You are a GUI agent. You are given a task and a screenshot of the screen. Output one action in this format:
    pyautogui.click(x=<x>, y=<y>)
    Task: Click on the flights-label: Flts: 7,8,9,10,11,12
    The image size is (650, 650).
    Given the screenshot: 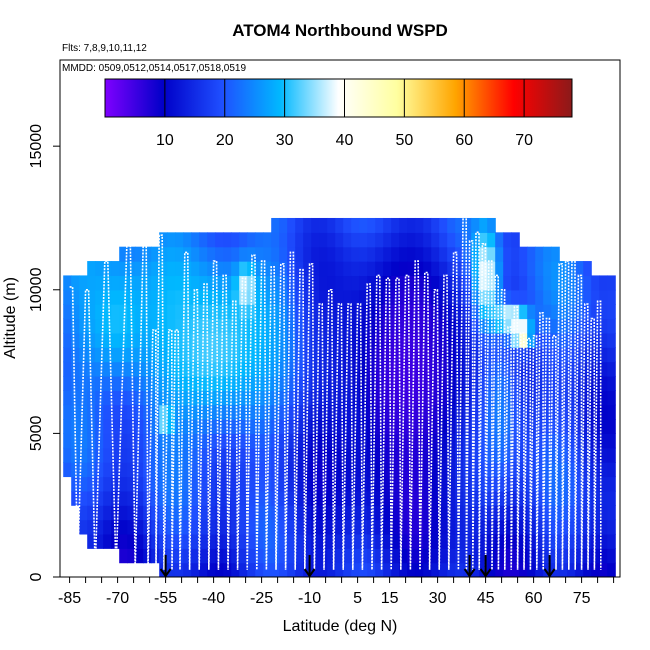 What is the action you would take?
    pyautogui.click(x=104, y=48)
    